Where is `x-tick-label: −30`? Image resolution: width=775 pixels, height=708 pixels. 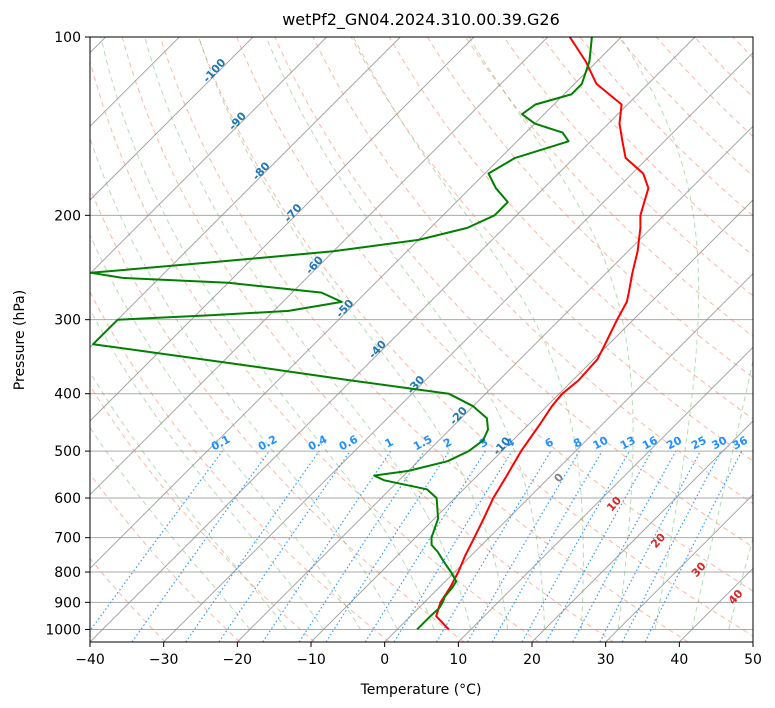 x-tick-label: −30 is located at coordinates (164, 660).